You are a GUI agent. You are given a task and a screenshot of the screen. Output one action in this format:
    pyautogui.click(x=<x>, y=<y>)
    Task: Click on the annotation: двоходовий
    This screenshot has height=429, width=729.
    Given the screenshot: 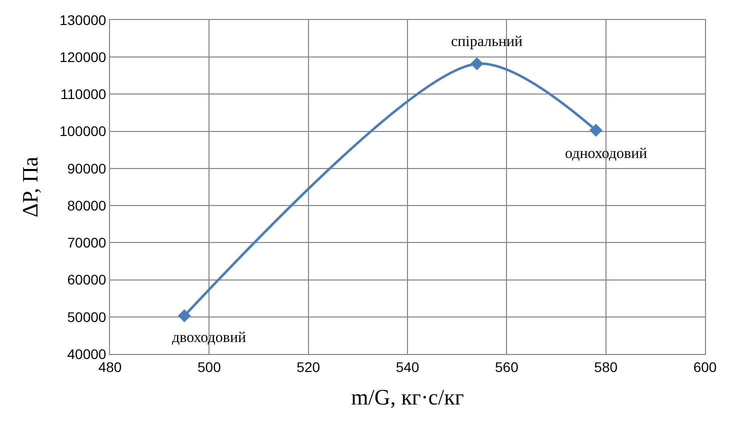 What is the action you would take?
    pyautogui.click(x=209, y=338)
    